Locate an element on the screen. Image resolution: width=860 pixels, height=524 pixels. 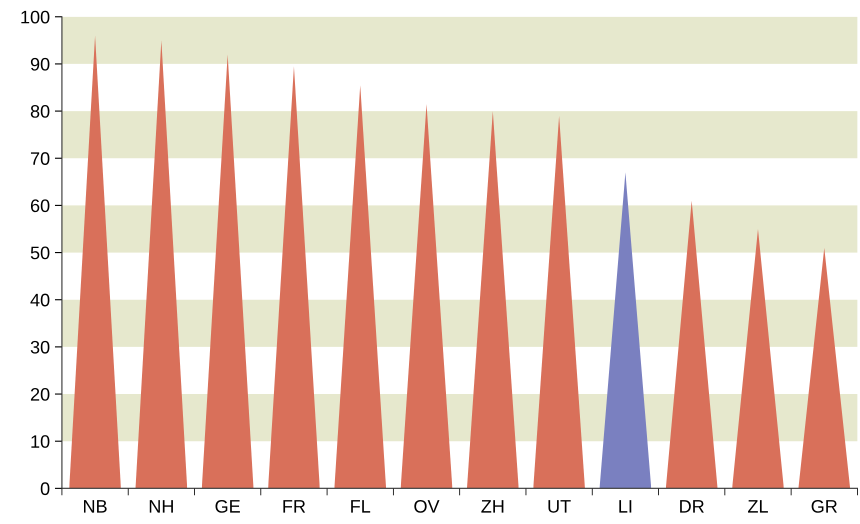
x-tick-label: GR is located at coordinates (824, 506).